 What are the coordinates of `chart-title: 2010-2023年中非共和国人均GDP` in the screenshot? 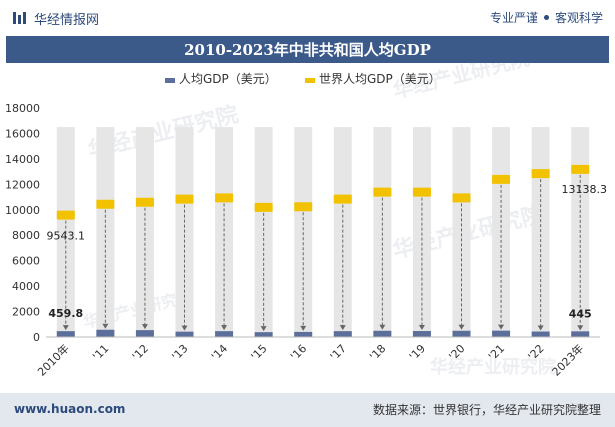 It's located at (307, 50).